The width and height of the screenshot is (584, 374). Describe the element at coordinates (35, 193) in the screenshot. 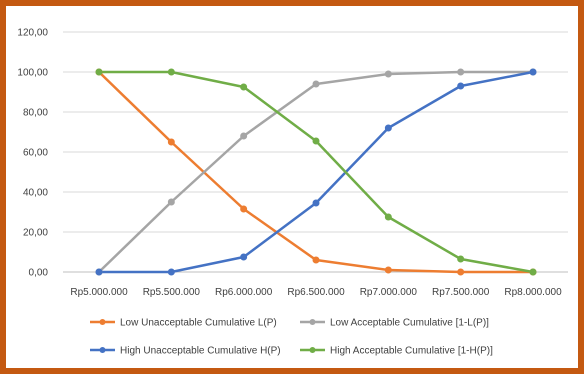

I see `y-tick-label: 40,00` at that location.